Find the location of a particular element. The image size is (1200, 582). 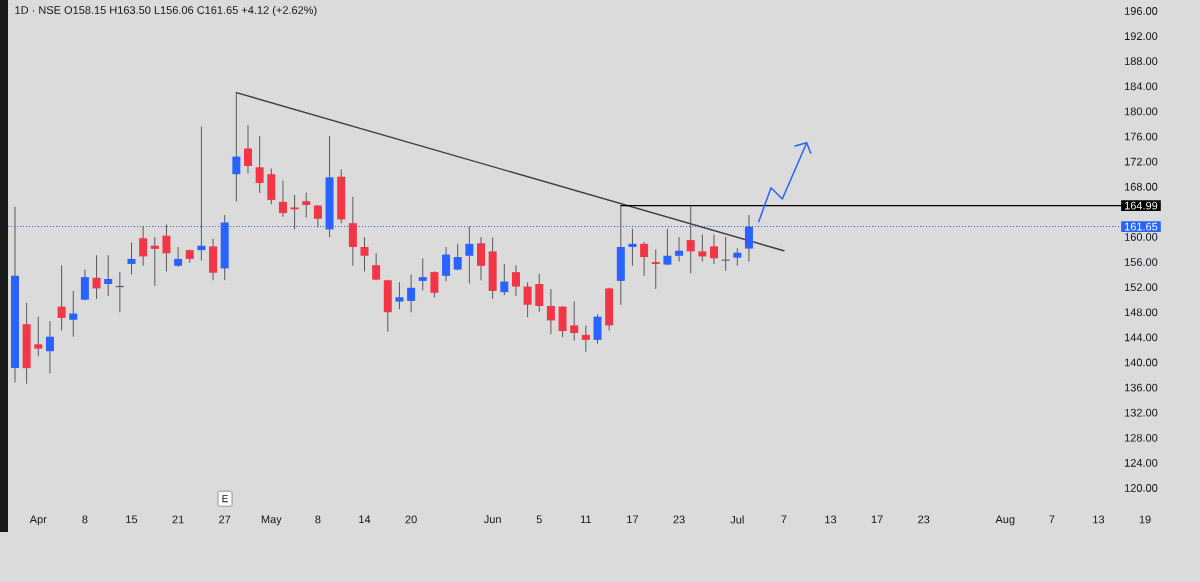

x-tick-label: 20 is located at coordinates (411, 519).